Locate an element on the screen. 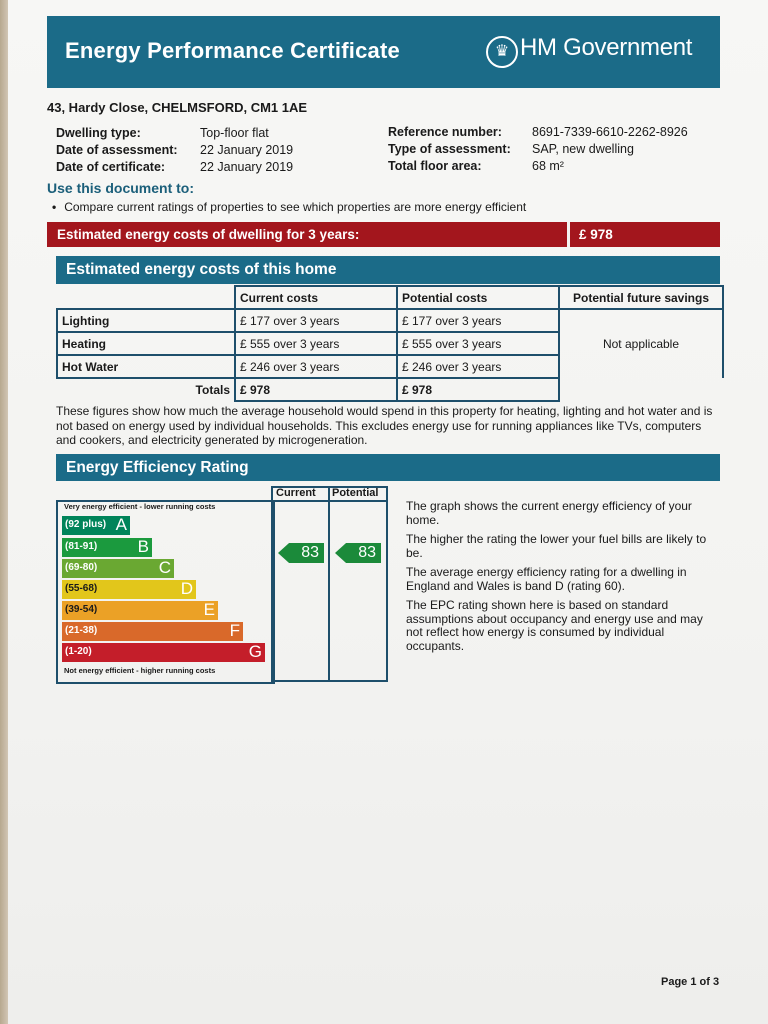 The height and width of the screenshot is (1024, 768). reference-number-value: 8691-7339-6610-2262-8926 is located at coordinates (610, 132).